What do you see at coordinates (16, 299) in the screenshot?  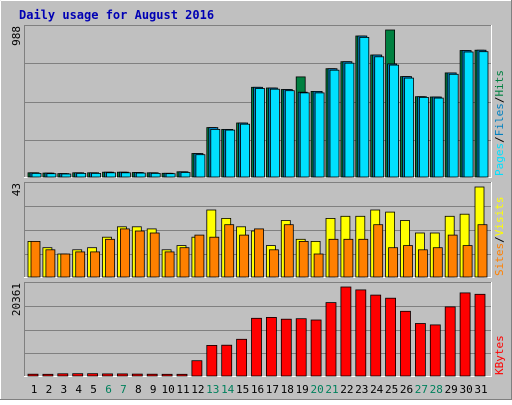 I see `y-max-label-kbytes: 20361` at bounding box center [16, 299].